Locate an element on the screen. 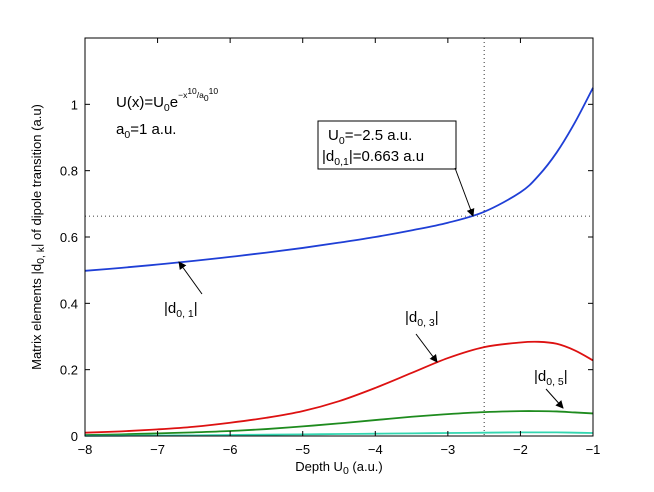 This screenshot has width=654, height=492. x-tick-label: −4 is located at coordinates (375, 449).